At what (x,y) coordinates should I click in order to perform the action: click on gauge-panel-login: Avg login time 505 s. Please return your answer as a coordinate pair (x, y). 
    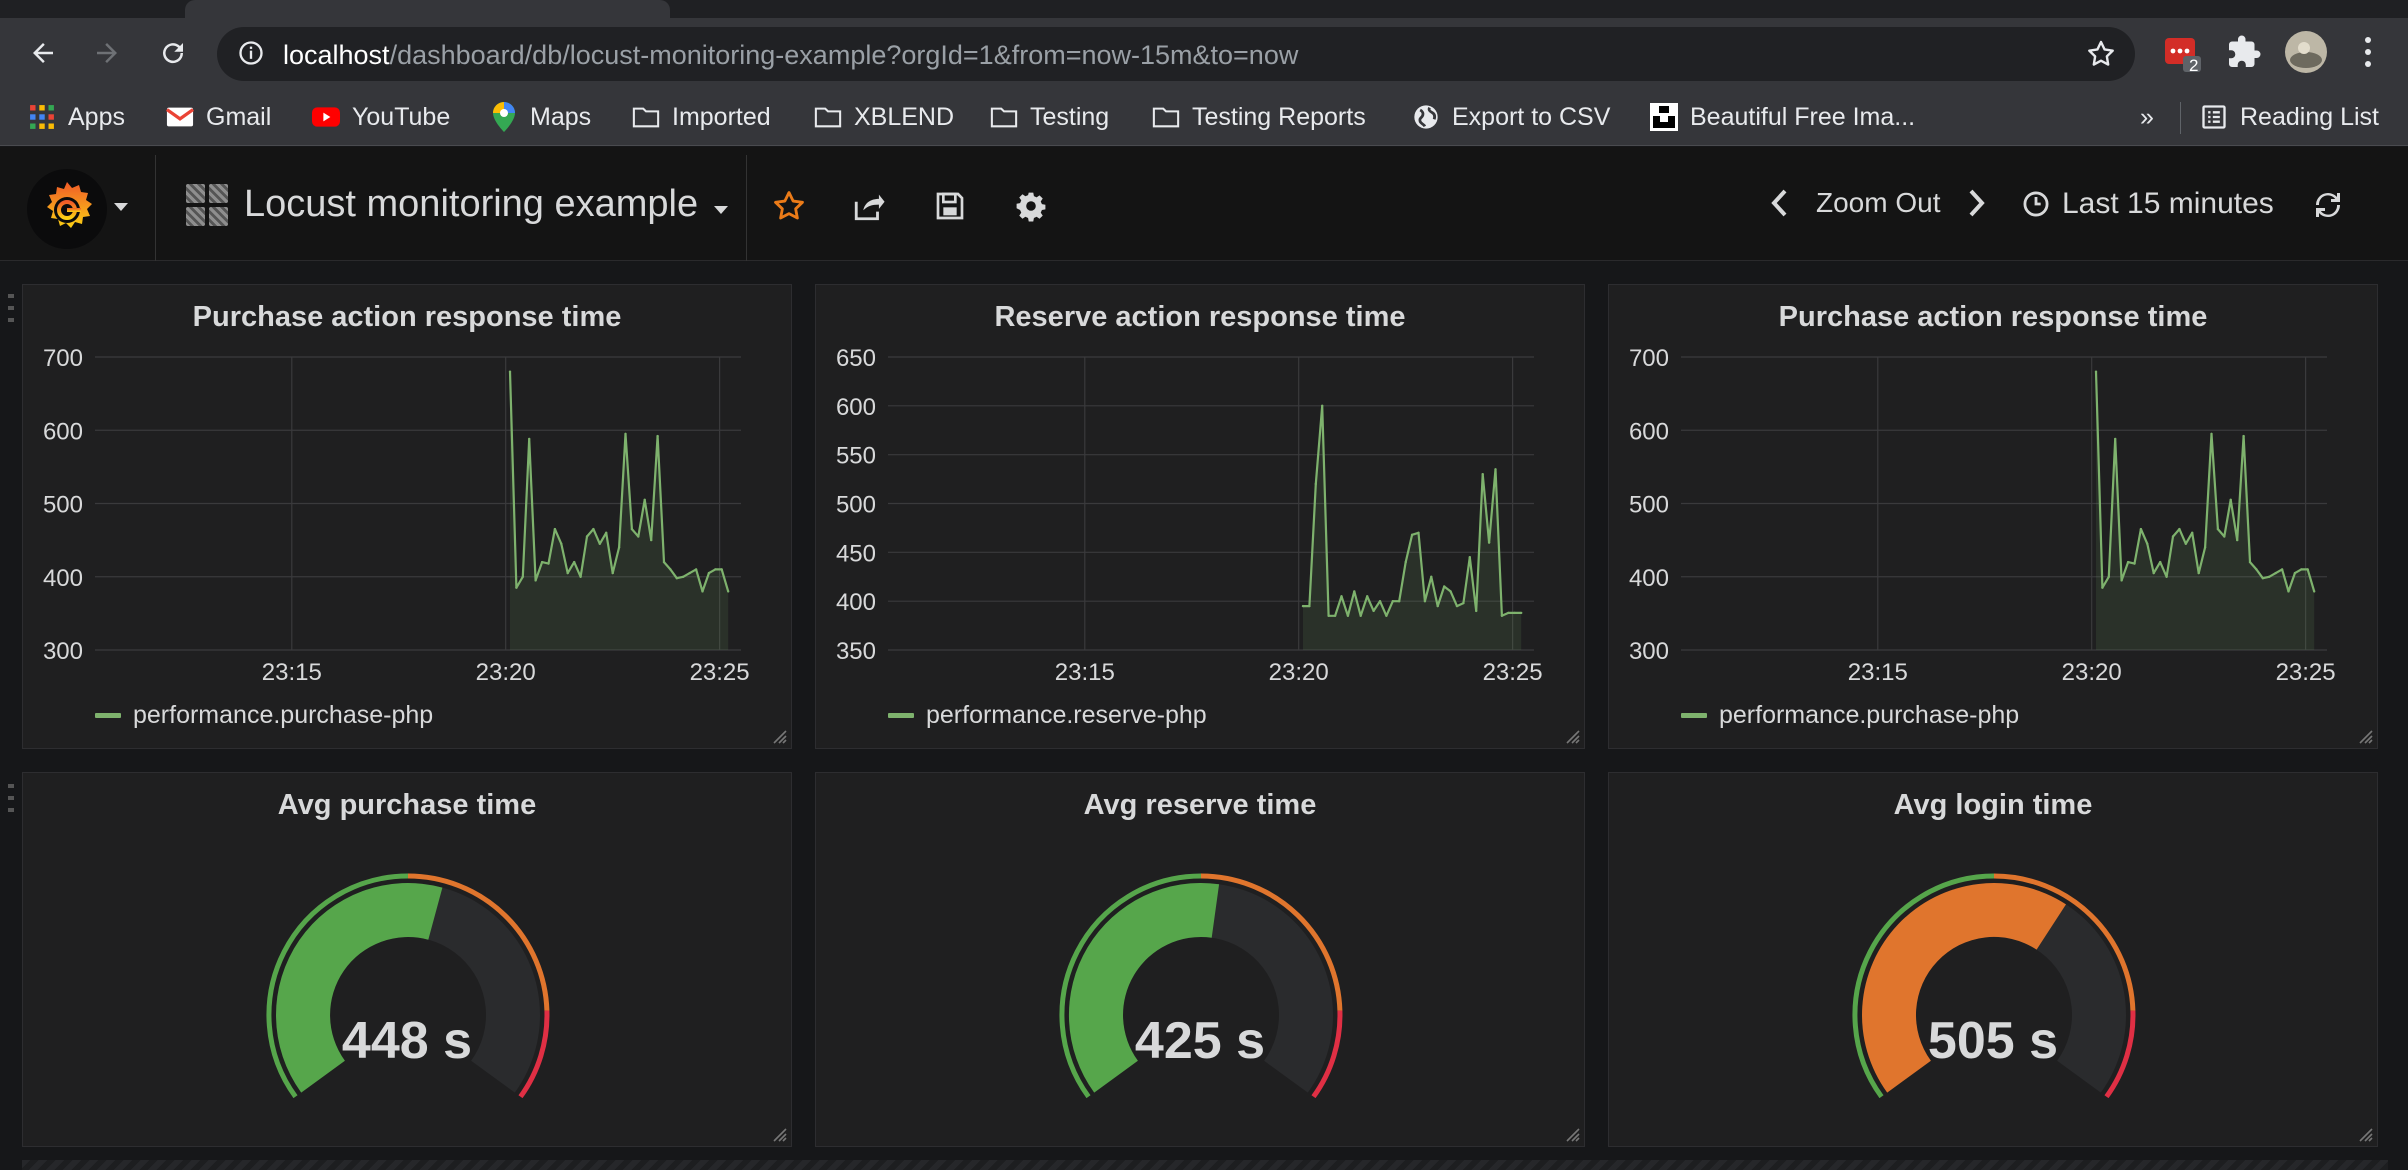
    Looking at the image, I should click on (1993, 959).